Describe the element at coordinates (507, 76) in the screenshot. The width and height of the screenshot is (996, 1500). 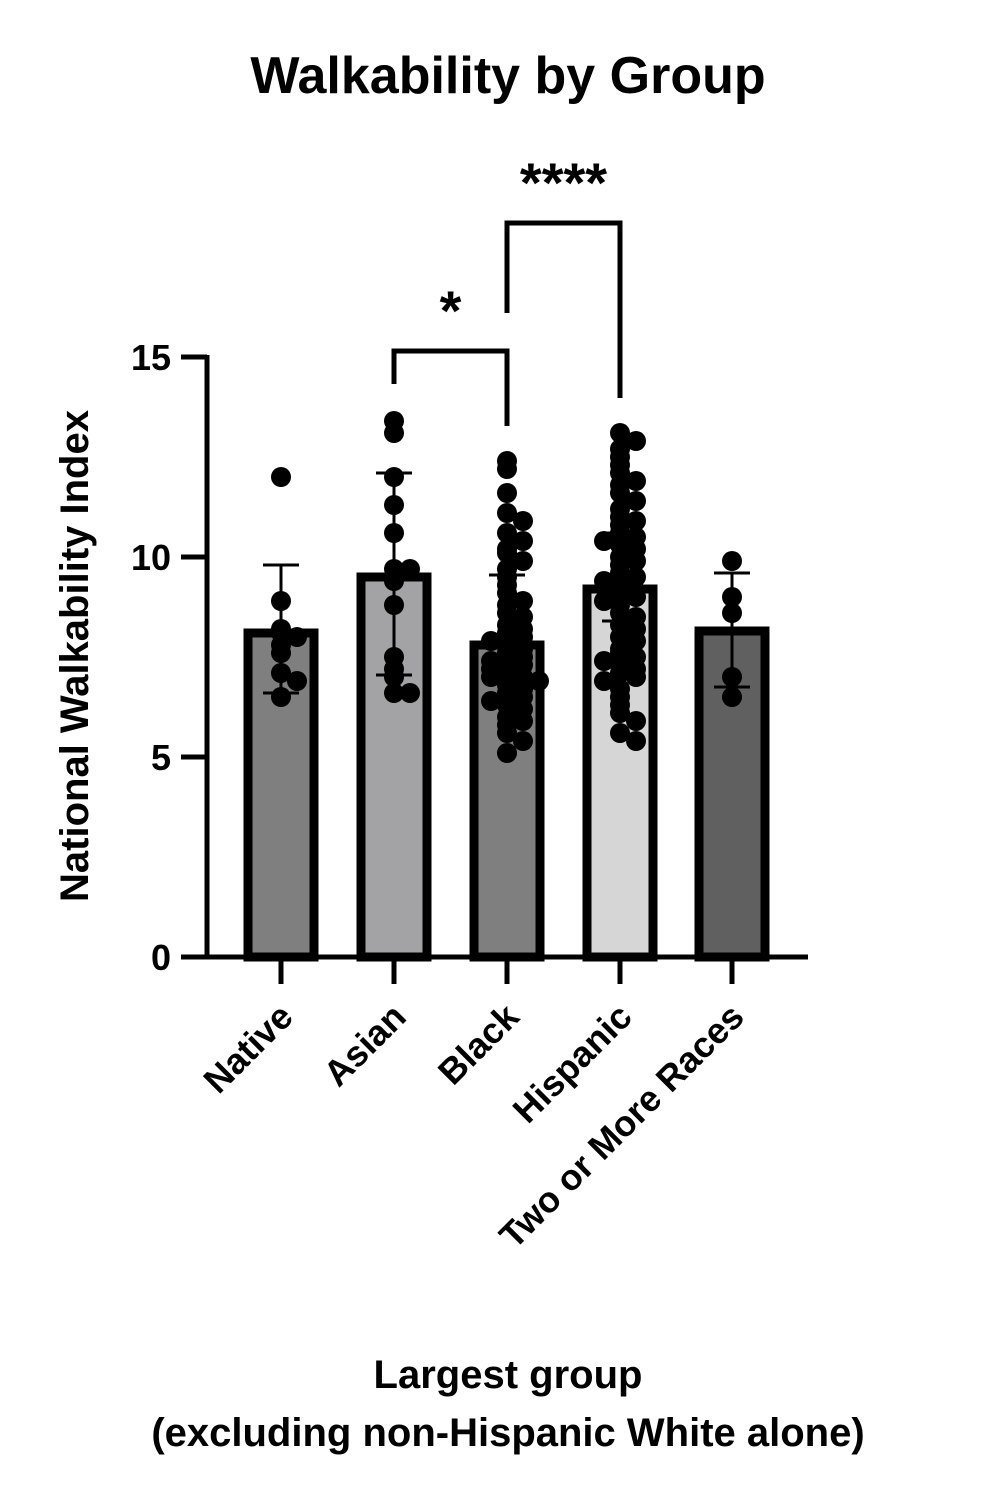
I see `chart-title: Walkability by Group` at that location.